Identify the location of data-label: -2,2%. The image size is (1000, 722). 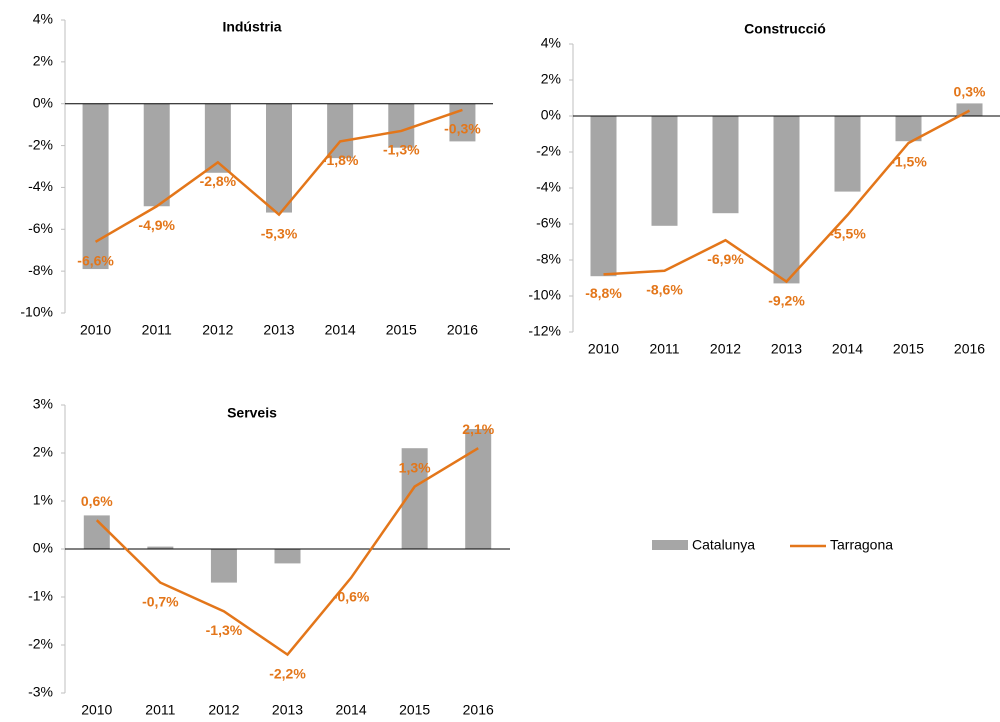
(287, 673).